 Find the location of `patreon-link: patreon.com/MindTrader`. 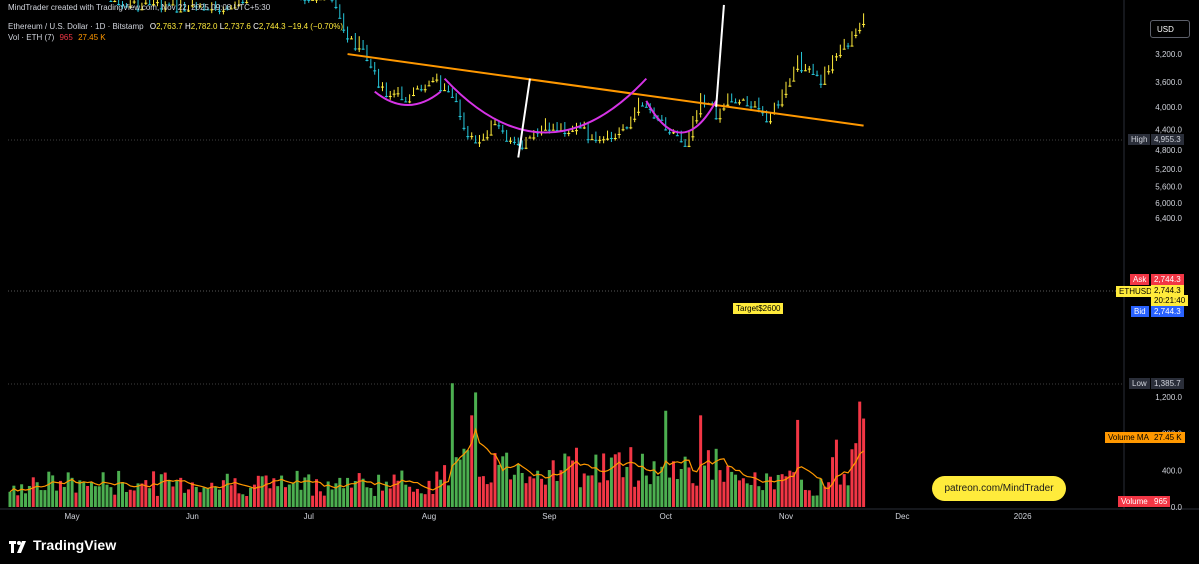

patreon-link: patreon.com/MindTrader is located at coordinates (999, 488).